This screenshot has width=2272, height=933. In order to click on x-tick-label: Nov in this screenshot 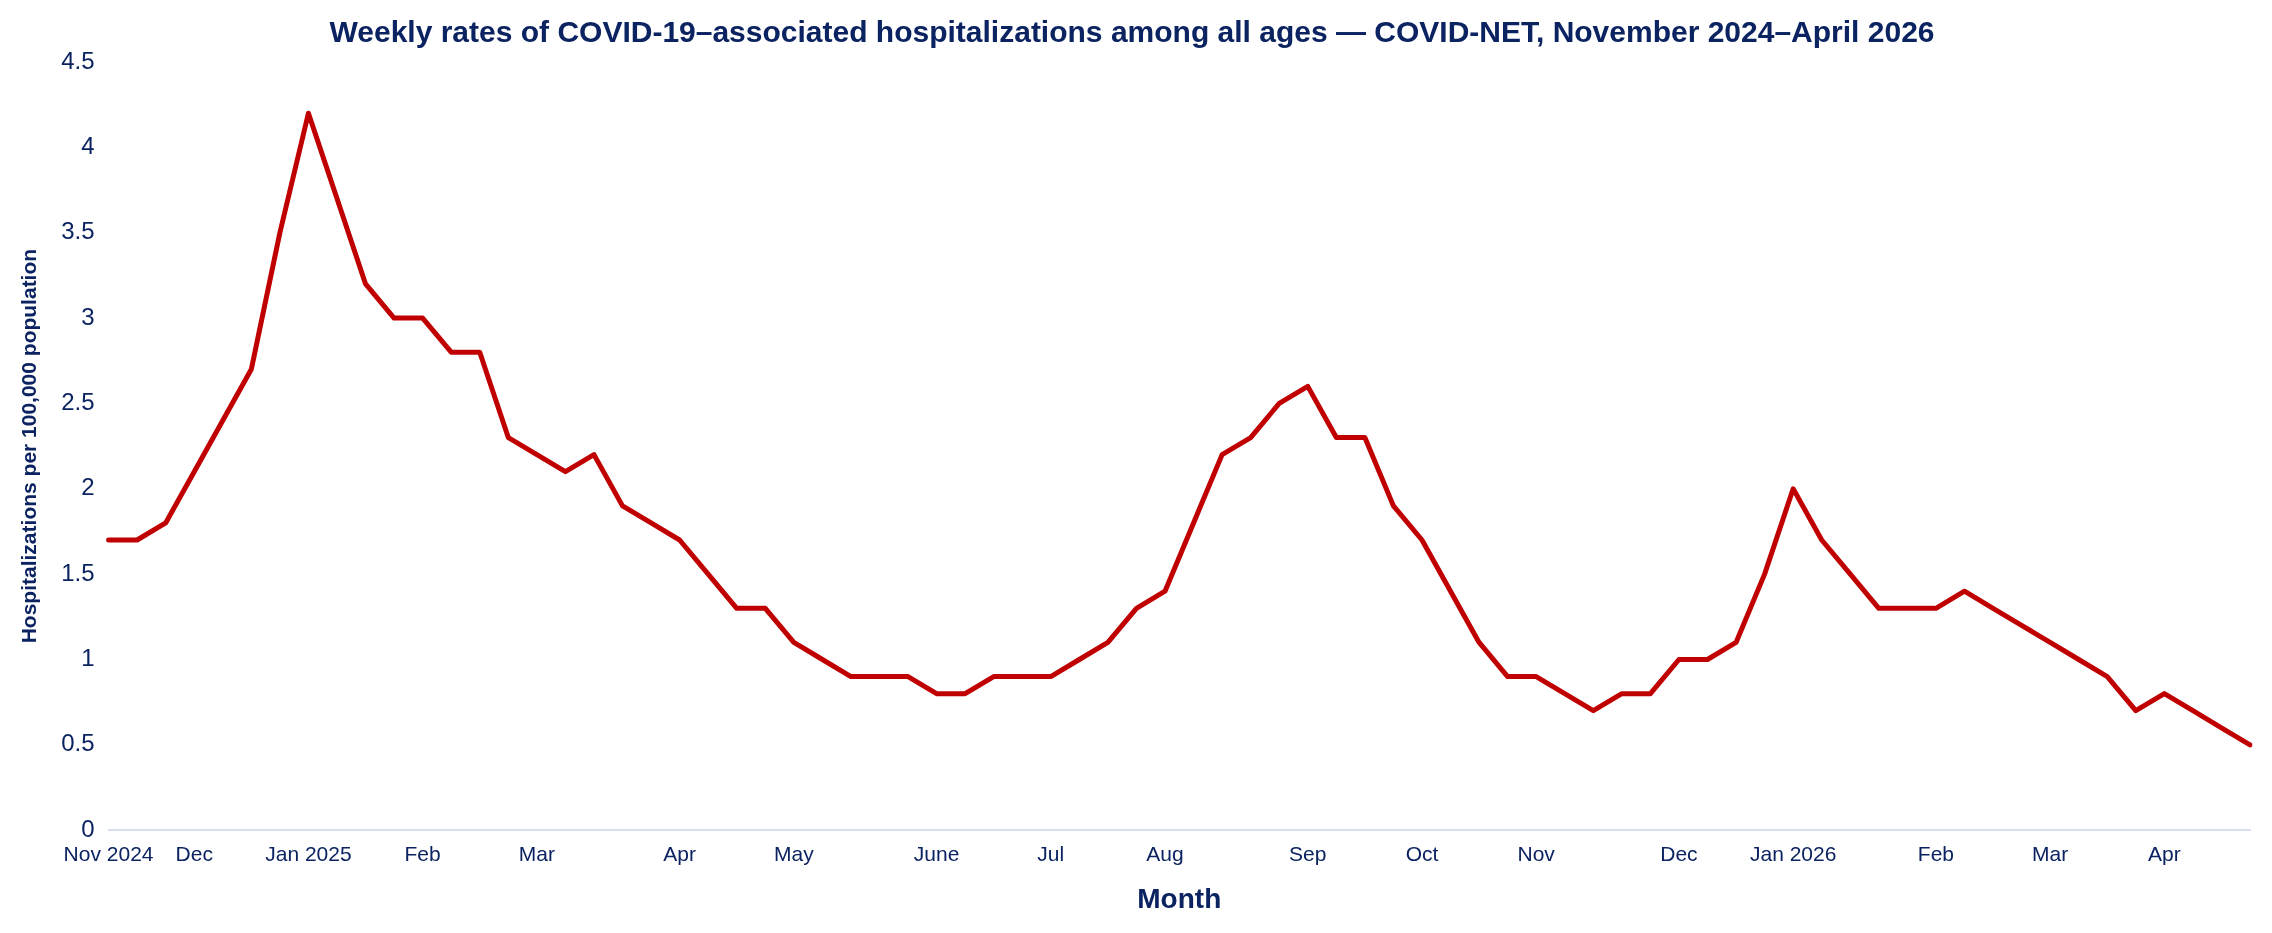, I will do `click(1536, 853)`.